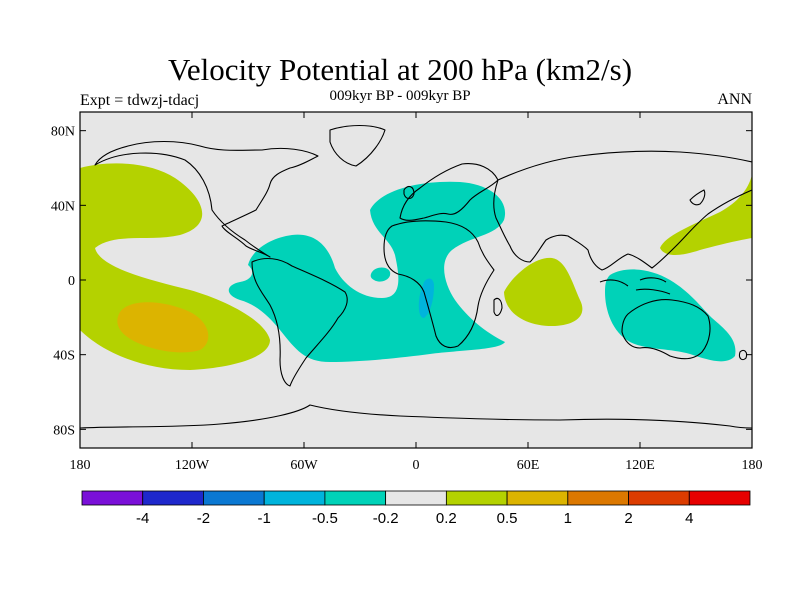 This screenshot has height=605, width=800. What do you see at coordinates (689, 518) in the screenshot?
I see `colorbar-label: 4` at bounding box center [689, 518].